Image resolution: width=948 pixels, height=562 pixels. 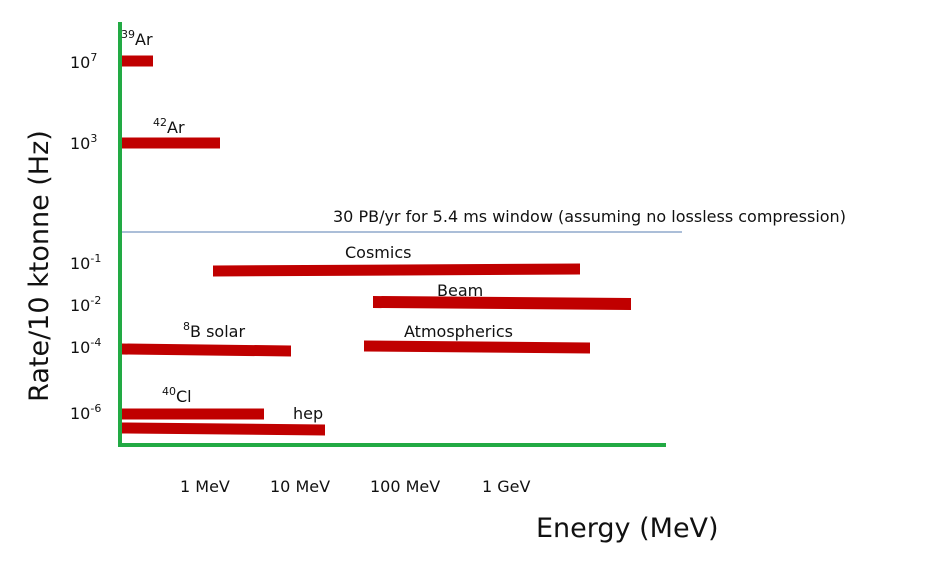 What do you see at coordinates (169, 126) in the screenshot?
I see `bar-label-ar: 42Ar` at bounding box center [169, 126].